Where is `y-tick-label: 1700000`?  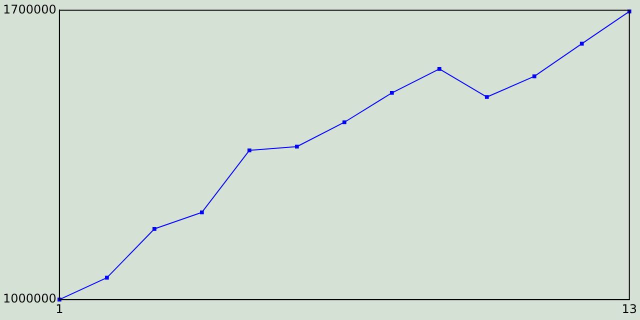
y-tick-label: 1700000 is located at coordinates (29, 9).